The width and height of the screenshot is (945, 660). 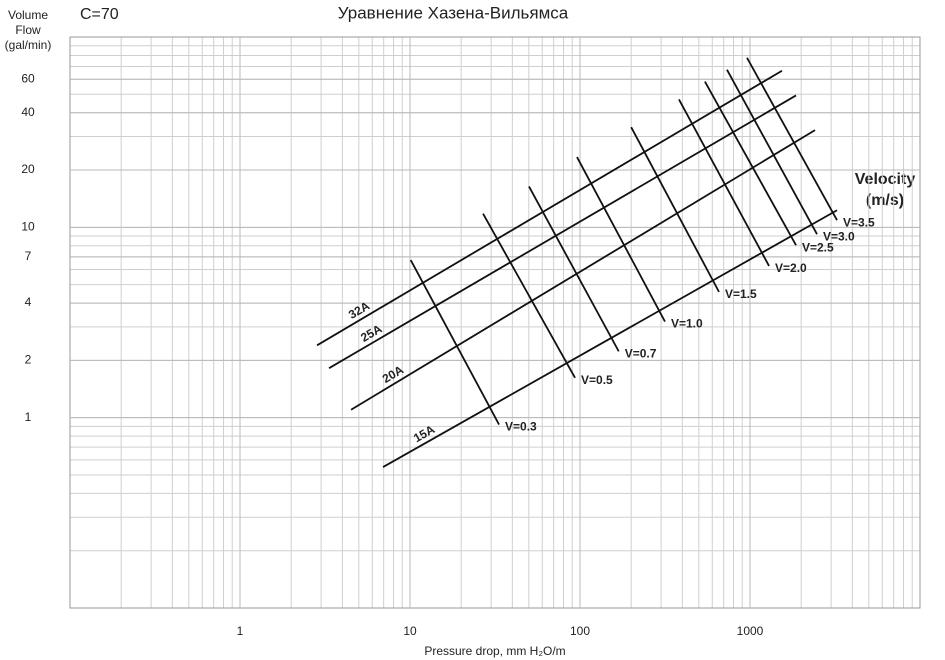 What do you see at coordinates (28, 169) in the screenshot?
I see `y-tick-label: 20` at bounding box center [28, 169].